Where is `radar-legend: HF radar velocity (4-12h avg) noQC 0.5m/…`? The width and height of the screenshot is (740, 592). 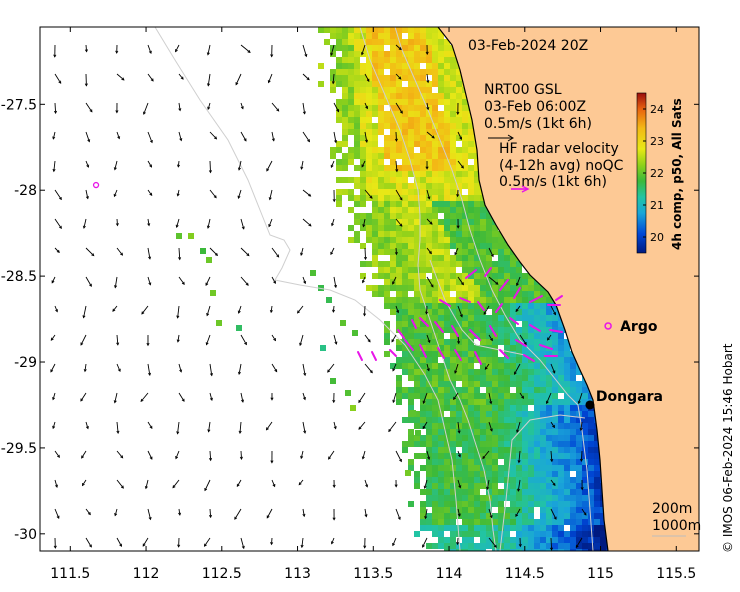
radar-legend: HF radar velocity (4-12h avg) noQC 0.5m/… is located at coordinates (561, 167).